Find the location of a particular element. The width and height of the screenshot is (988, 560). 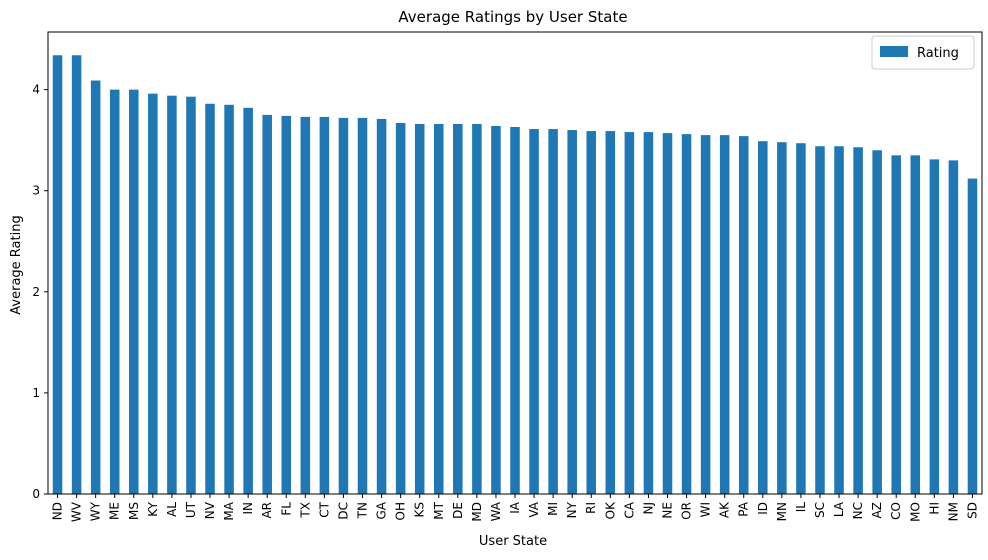

legend-label: Rating is located at coordinates (938, 53).